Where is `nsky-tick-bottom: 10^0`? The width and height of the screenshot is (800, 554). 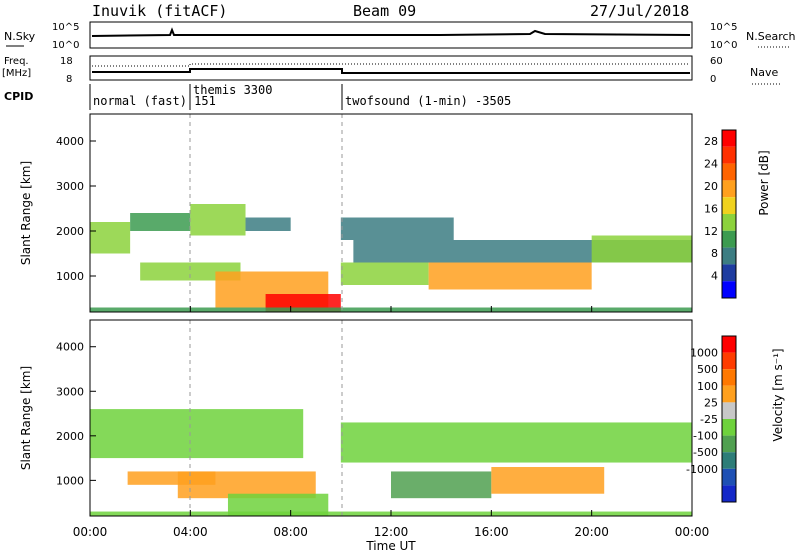
nsky-tick-bottom: 10^0 is located at coordinates (65, 45).